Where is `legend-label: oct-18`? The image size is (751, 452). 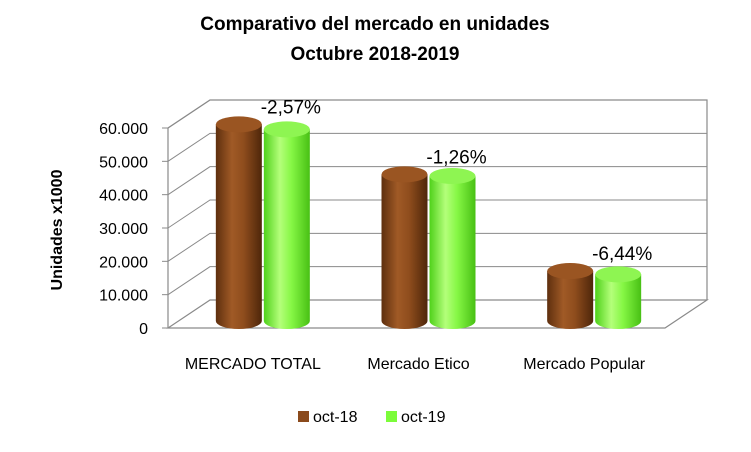 legend-label: oct-18 is located at coordinates (335, 417).